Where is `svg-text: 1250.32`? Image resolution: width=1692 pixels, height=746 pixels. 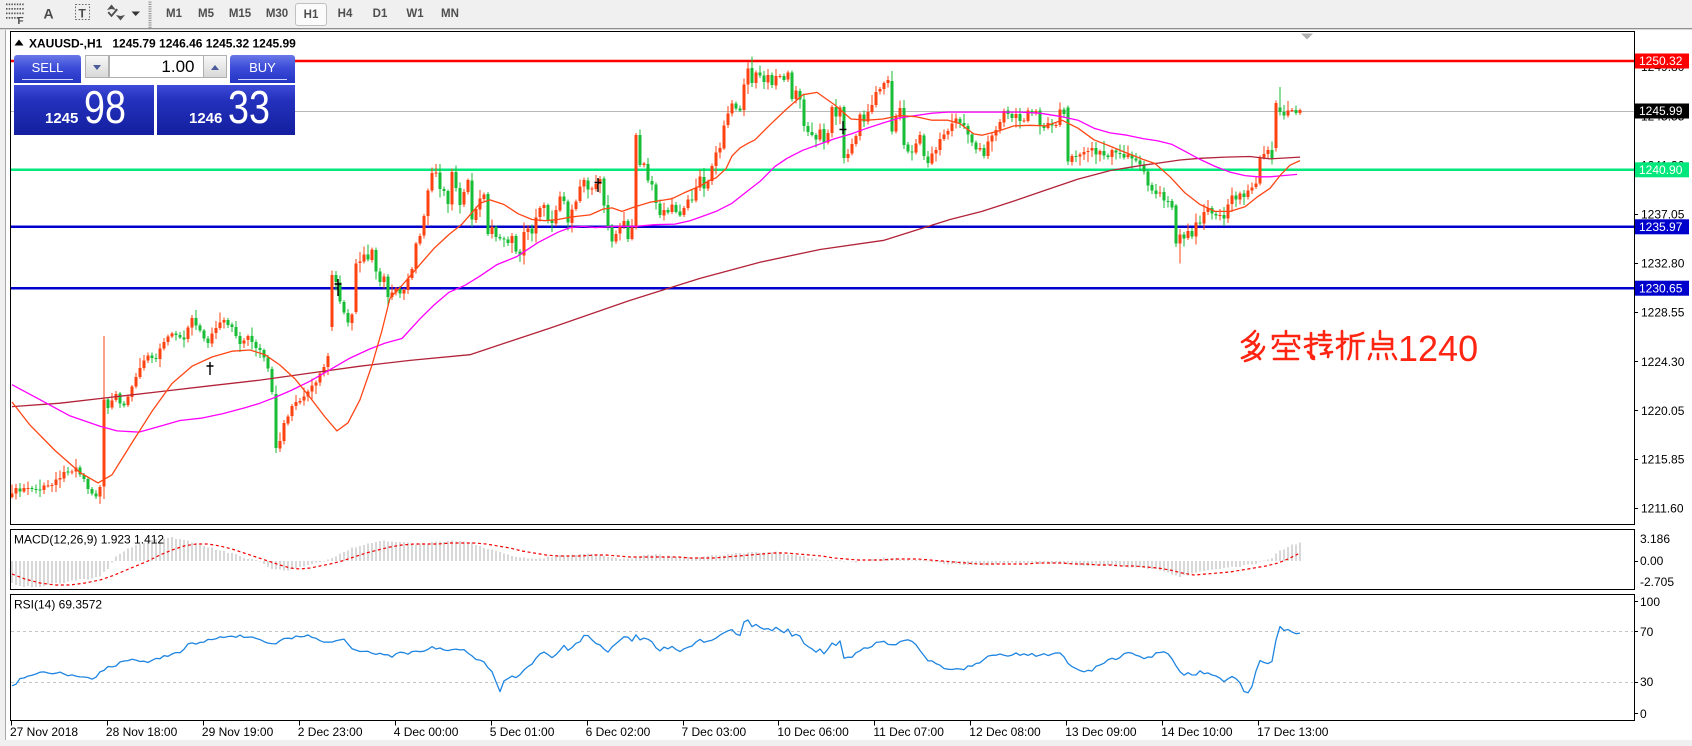 svg-text: 1250.32 is located at coordinates (1661, 61).